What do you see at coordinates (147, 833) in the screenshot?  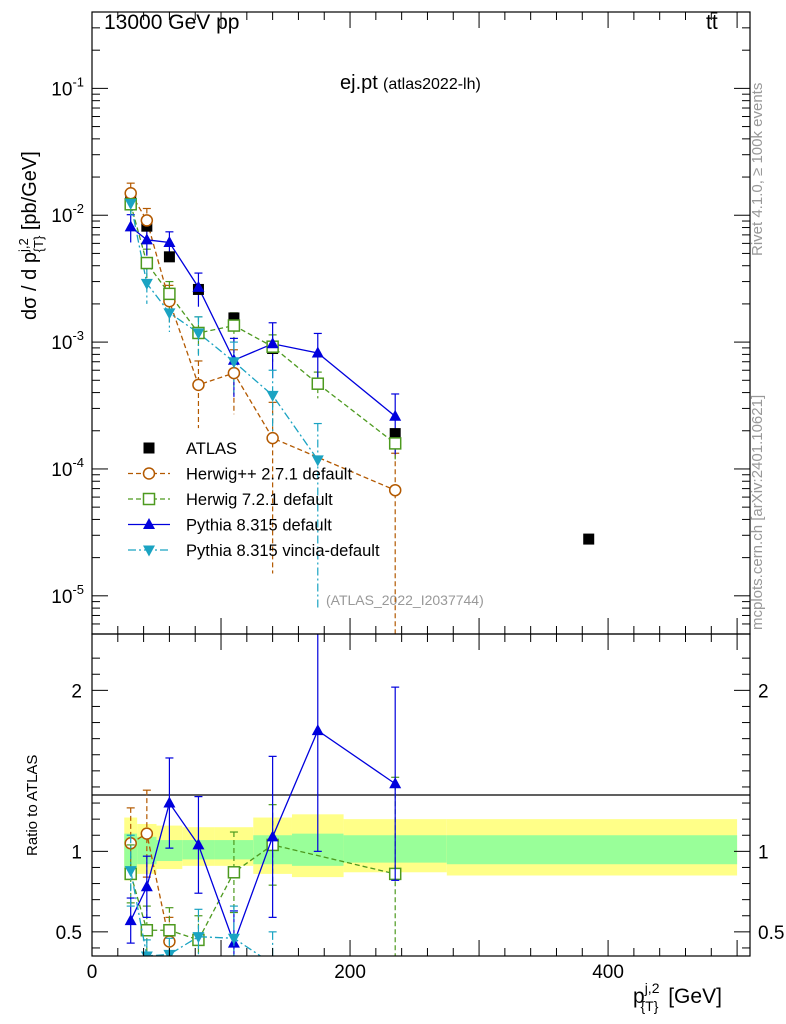 I see `ratio-series-0-point` at bounding box center [147, 833].